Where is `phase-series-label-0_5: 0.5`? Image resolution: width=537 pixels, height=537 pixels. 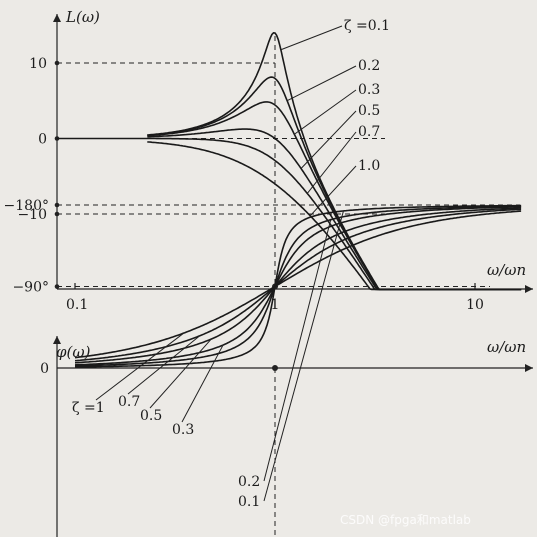
phase-series-label-0_5: 0.5 is located at coordinates (151, 416).